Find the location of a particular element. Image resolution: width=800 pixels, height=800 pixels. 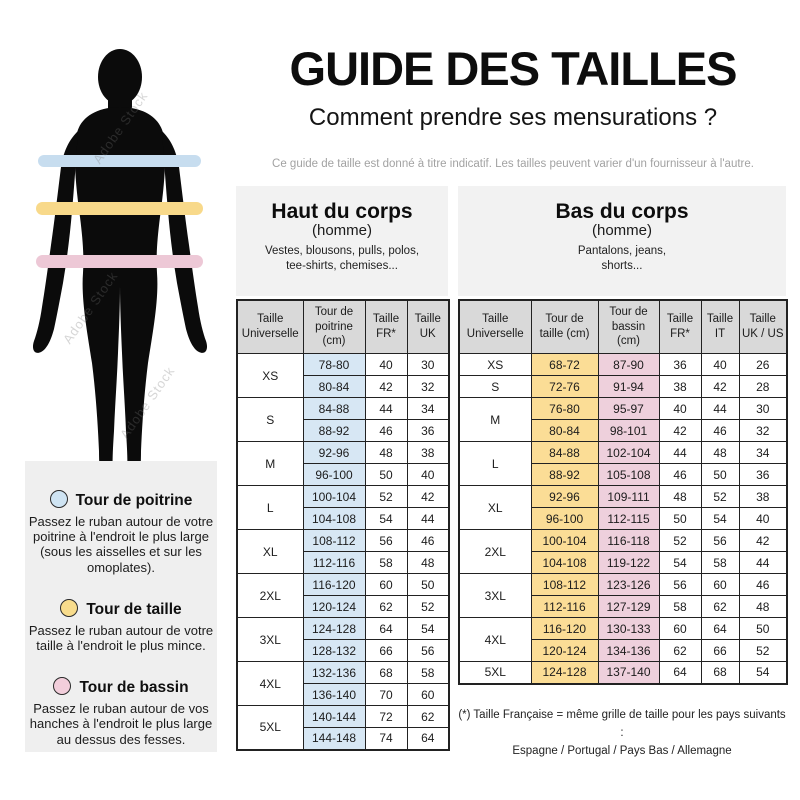

table-row: 136-140 70 60 is located at coordinates (343, 694).